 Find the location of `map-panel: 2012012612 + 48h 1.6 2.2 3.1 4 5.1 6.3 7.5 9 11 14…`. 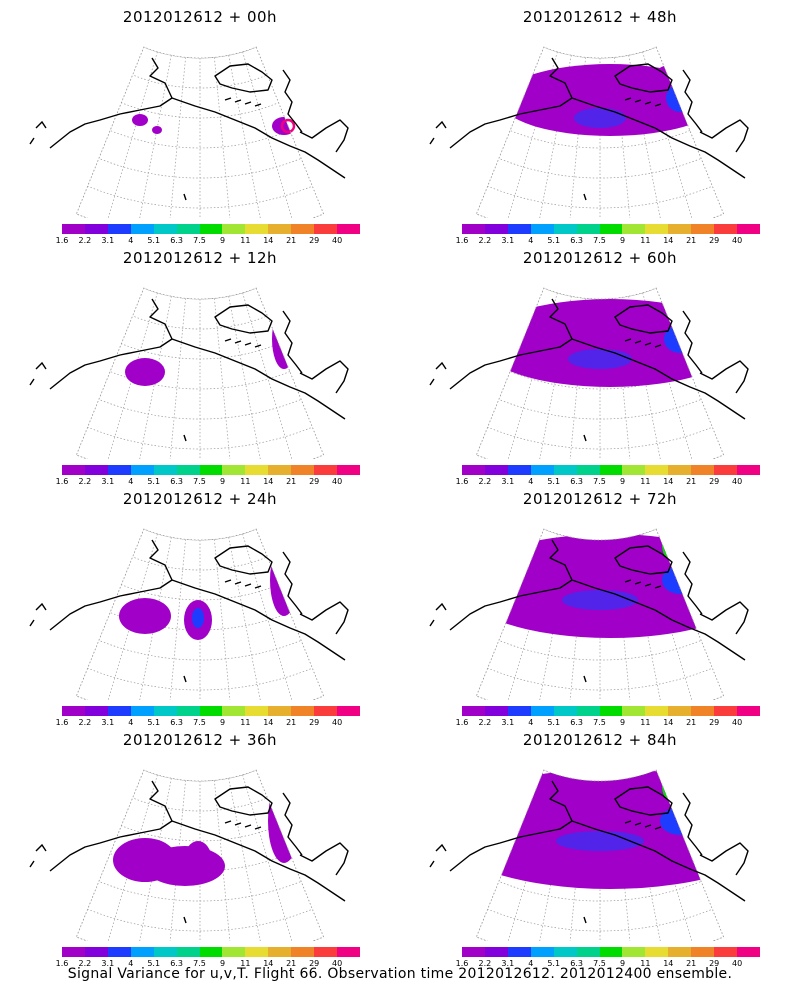

map-panel: 2012012612 + 48h 1.6 2.2 3.1 4 5.1 6.3 7.5 9 11 14… is located at coordinates (600, 122).